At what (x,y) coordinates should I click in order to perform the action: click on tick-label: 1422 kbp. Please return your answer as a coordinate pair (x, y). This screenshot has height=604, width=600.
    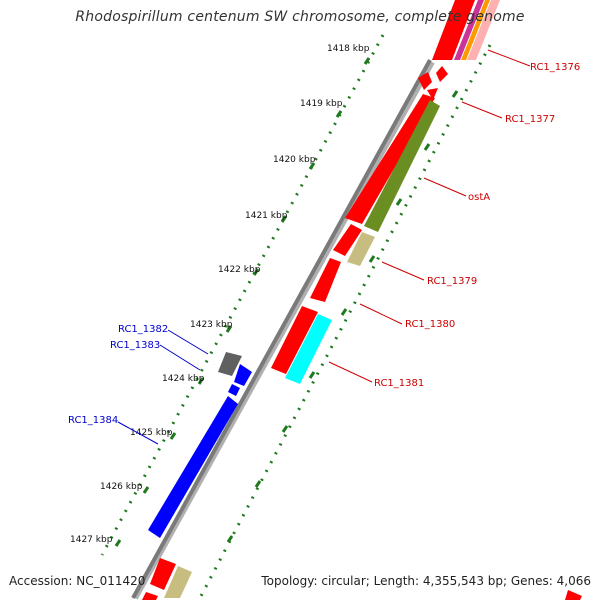
    Looking at the image, I should click on (239, 270).